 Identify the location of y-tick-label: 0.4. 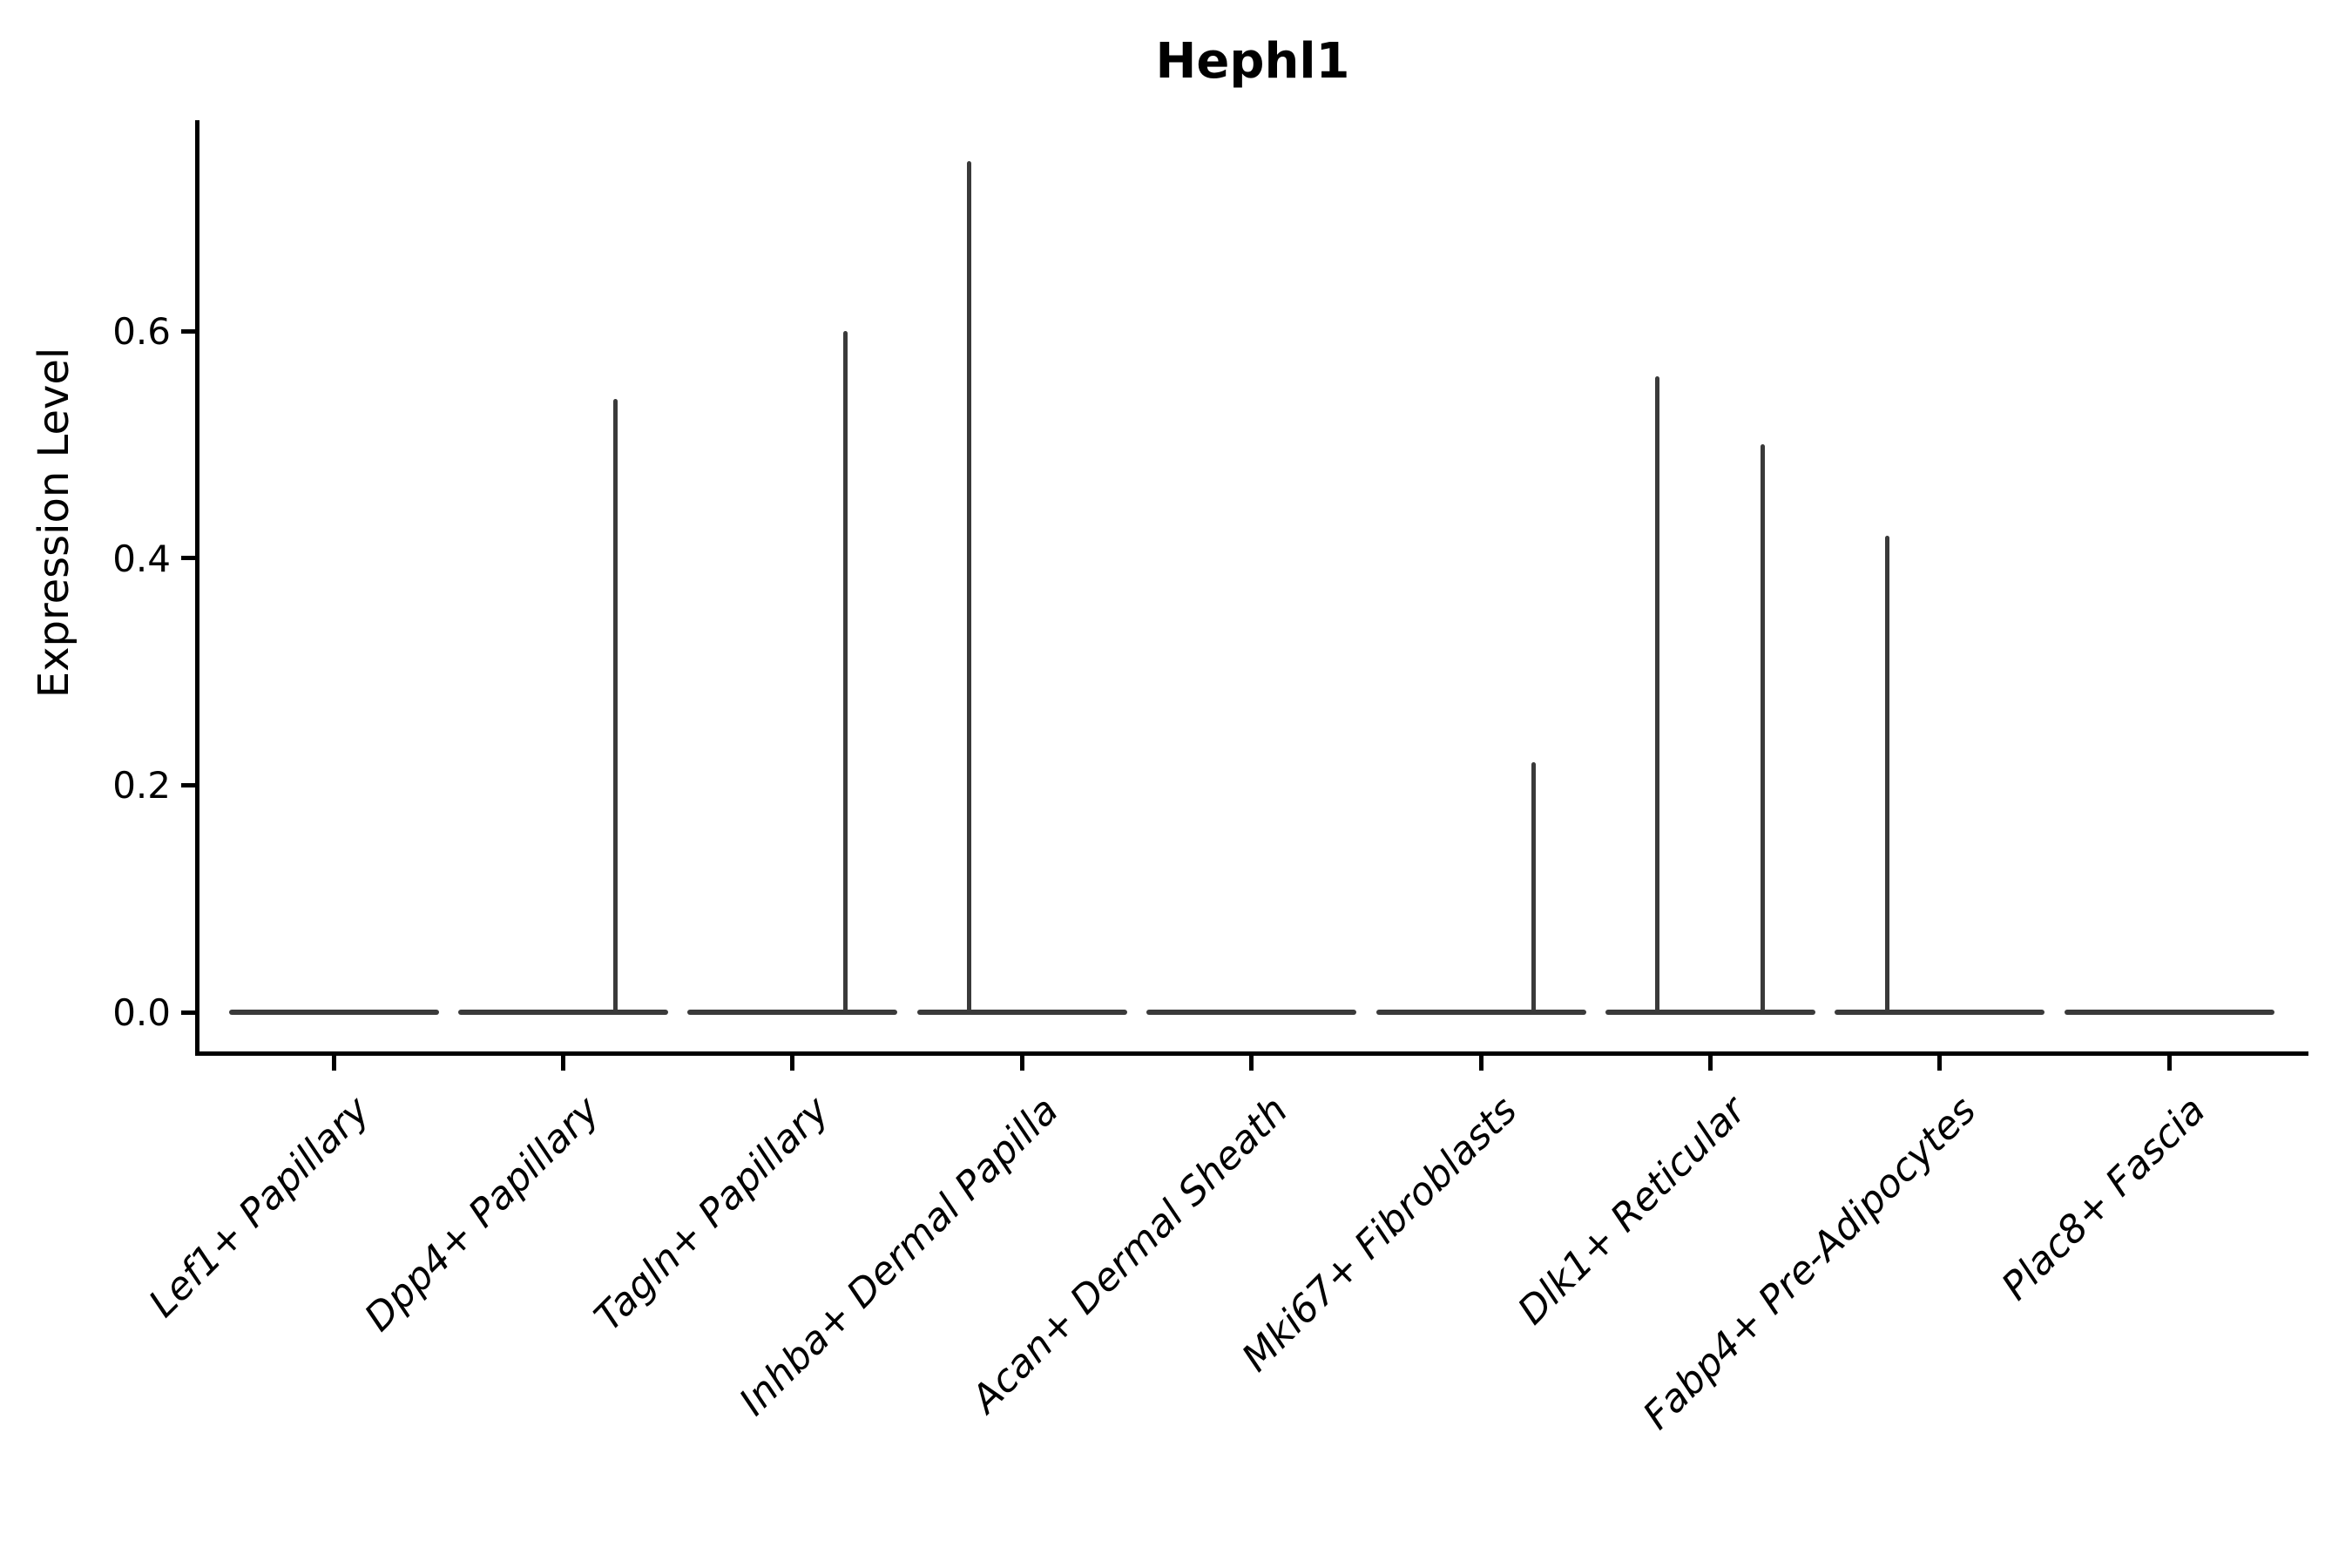
(141, 559).